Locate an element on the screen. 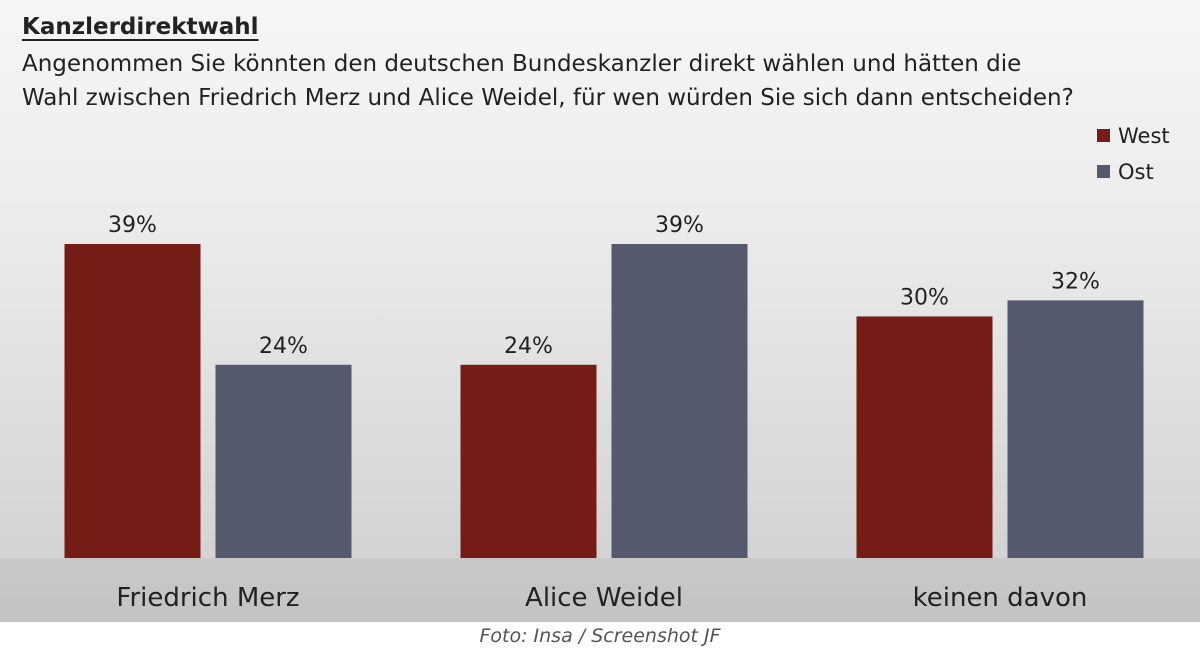  category-label-friedrich-merz: Friedrich Merz is located at coordinates (207, 598).